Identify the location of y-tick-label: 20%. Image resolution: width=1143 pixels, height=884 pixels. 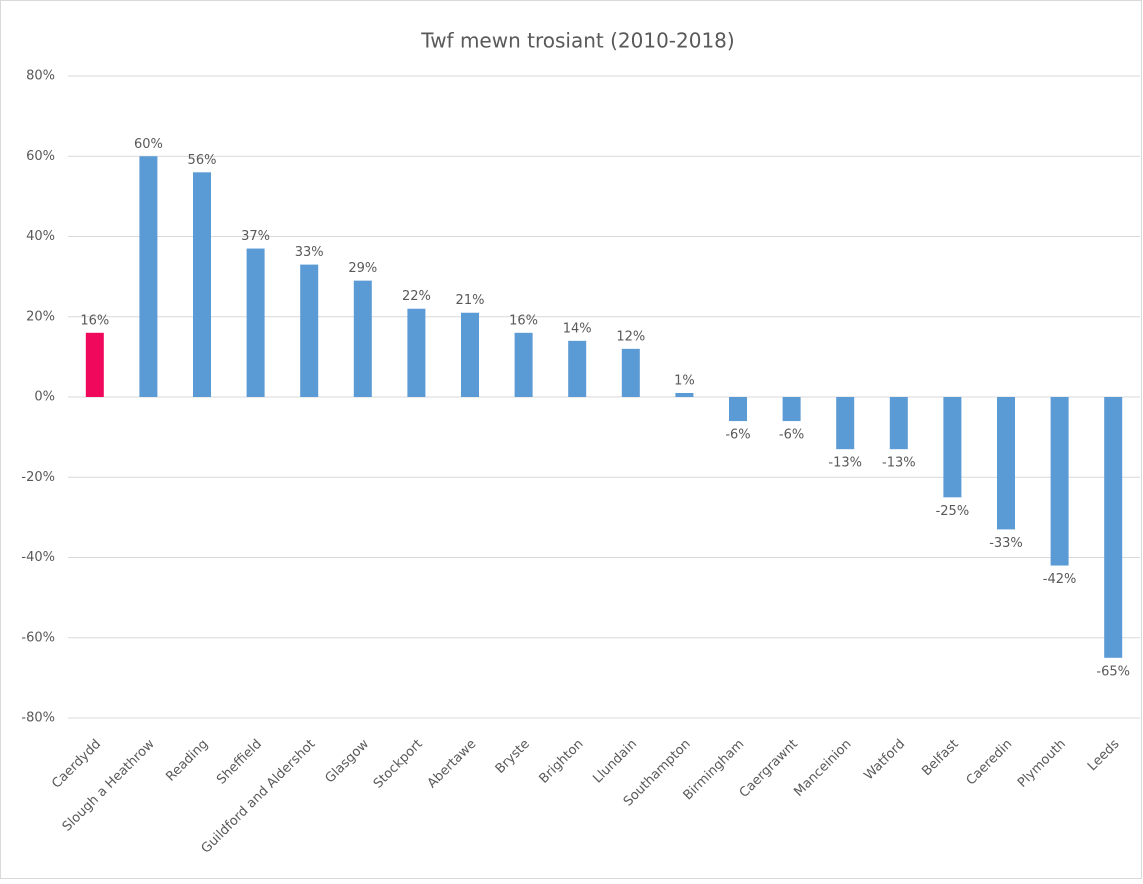
(40, 316).